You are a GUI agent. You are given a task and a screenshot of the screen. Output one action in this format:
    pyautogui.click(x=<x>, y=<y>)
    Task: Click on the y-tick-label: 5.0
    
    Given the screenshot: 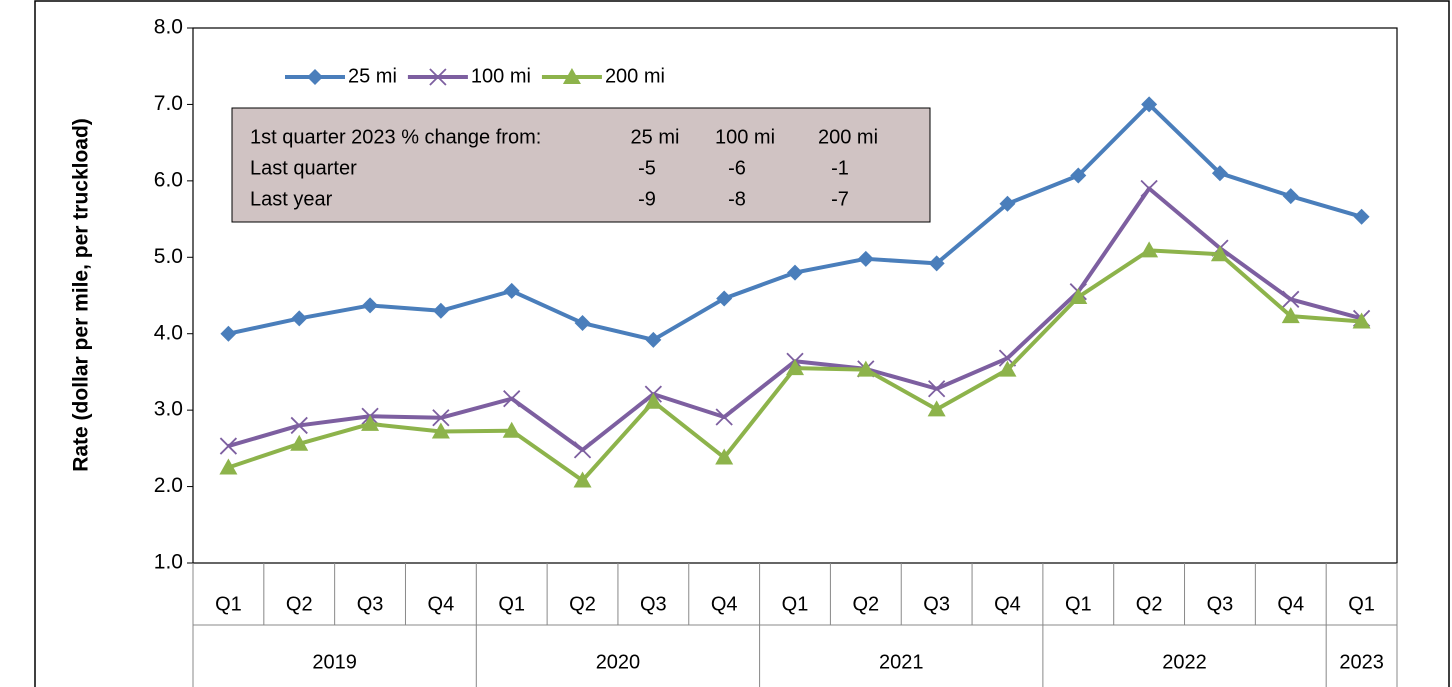 What is the action you would take?
    pyautogui.click(x=168, y=256)
    